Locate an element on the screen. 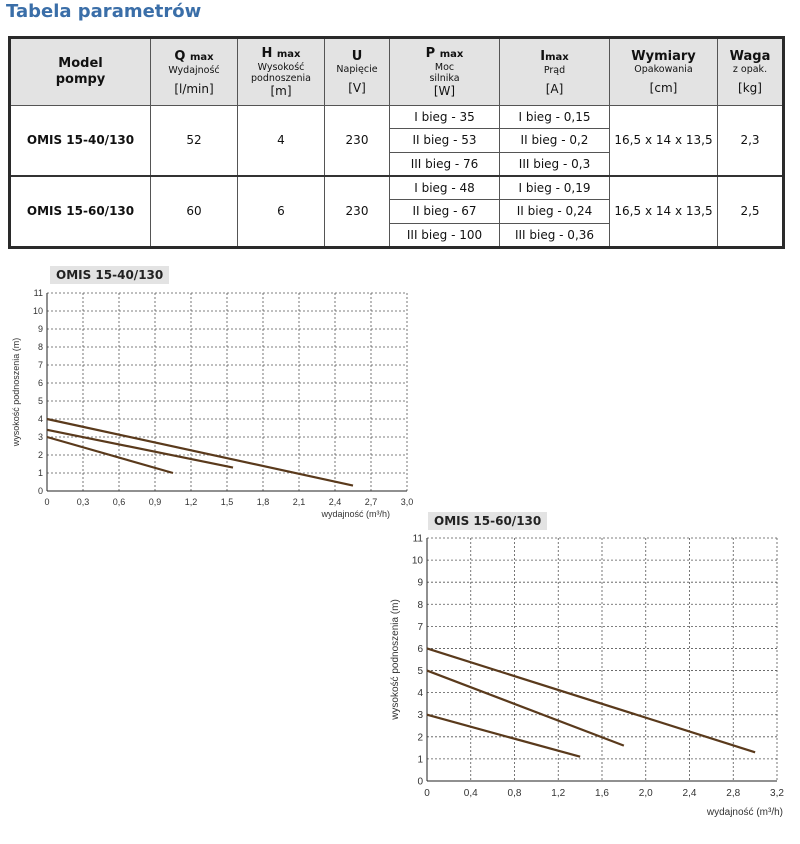 This screenshot has width=800, height=844. header-dimensions: Wymiary Opakowania [cm] is located at coordinates (663, 71).